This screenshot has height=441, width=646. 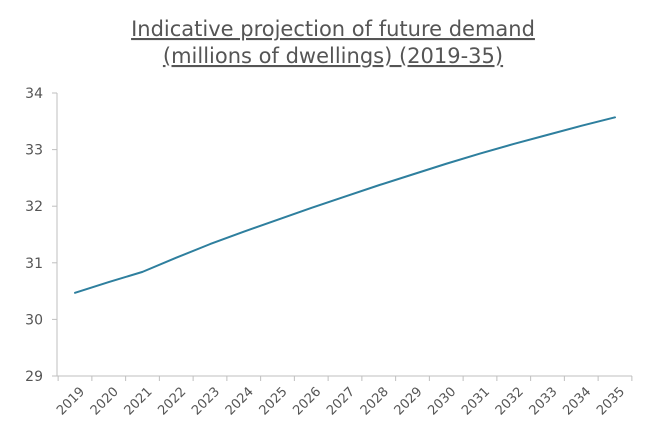 I want to click on y-tick-label: 30, so click(x=34, y=320).